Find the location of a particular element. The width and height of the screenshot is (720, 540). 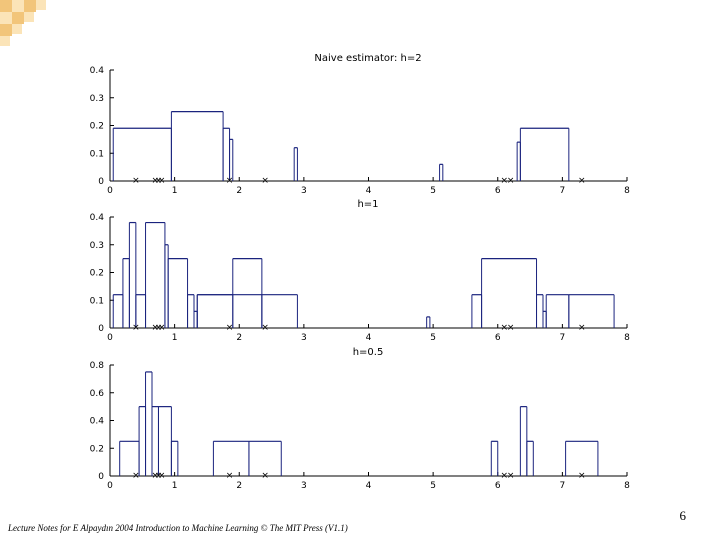

y-tick-label: 0.6 is located at coordinates (97, 394).